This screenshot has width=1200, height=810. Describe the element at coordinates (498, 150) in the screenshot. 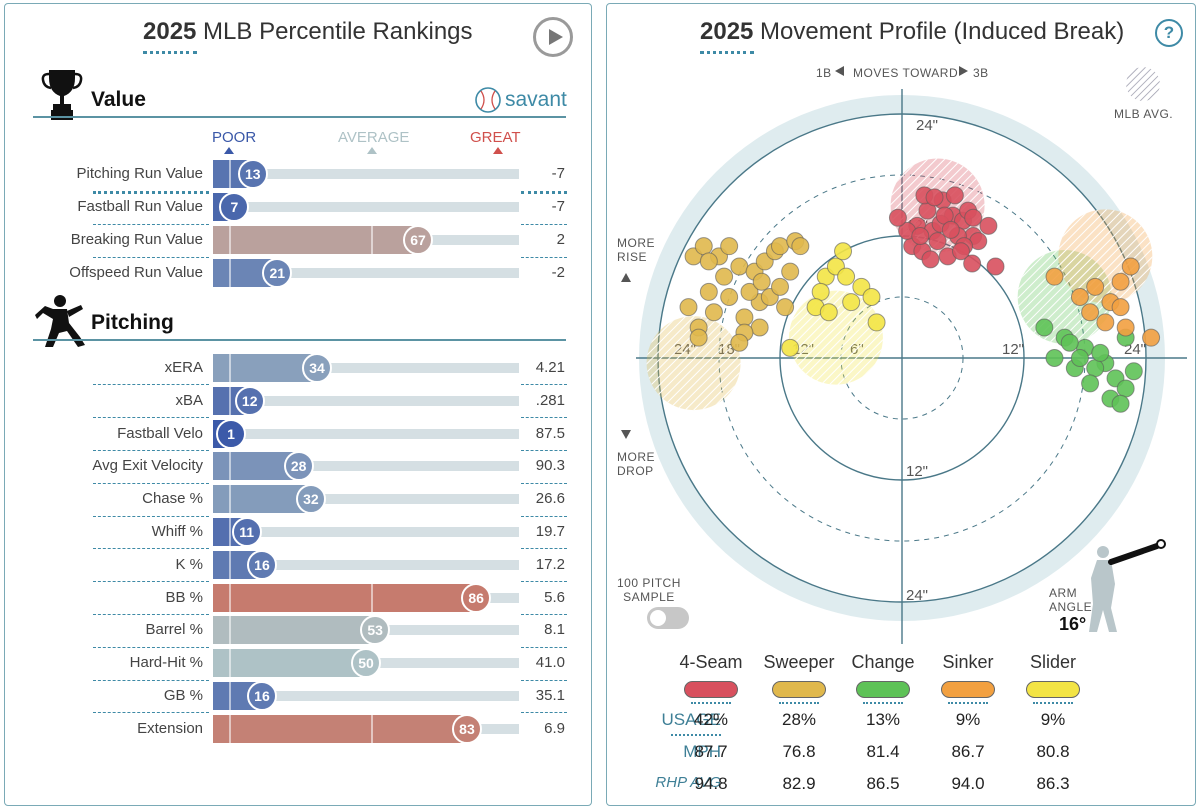

I see `great-arrow-icon` at that location.